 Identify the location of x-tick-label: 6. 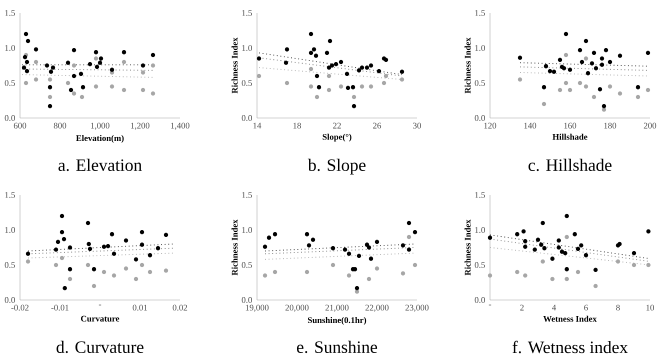
(586, 307).